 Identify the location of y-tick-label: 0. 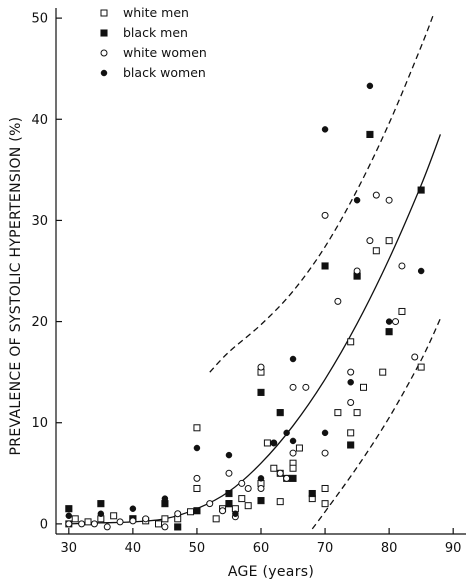
(44, 524).